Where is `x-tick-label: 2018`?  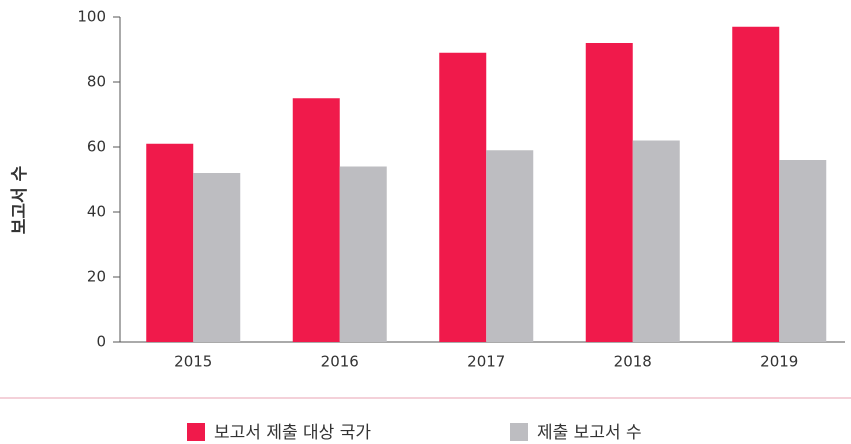
x-tick-label: 2018 is located at coordinates (633, 362).